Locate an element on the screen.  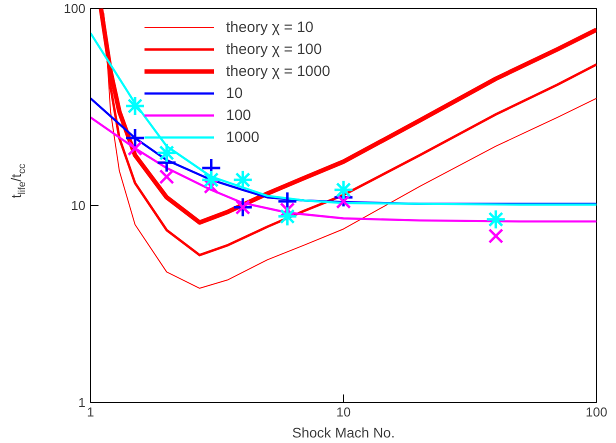
legend-label: 1000 is located at coordinates (243, 138).